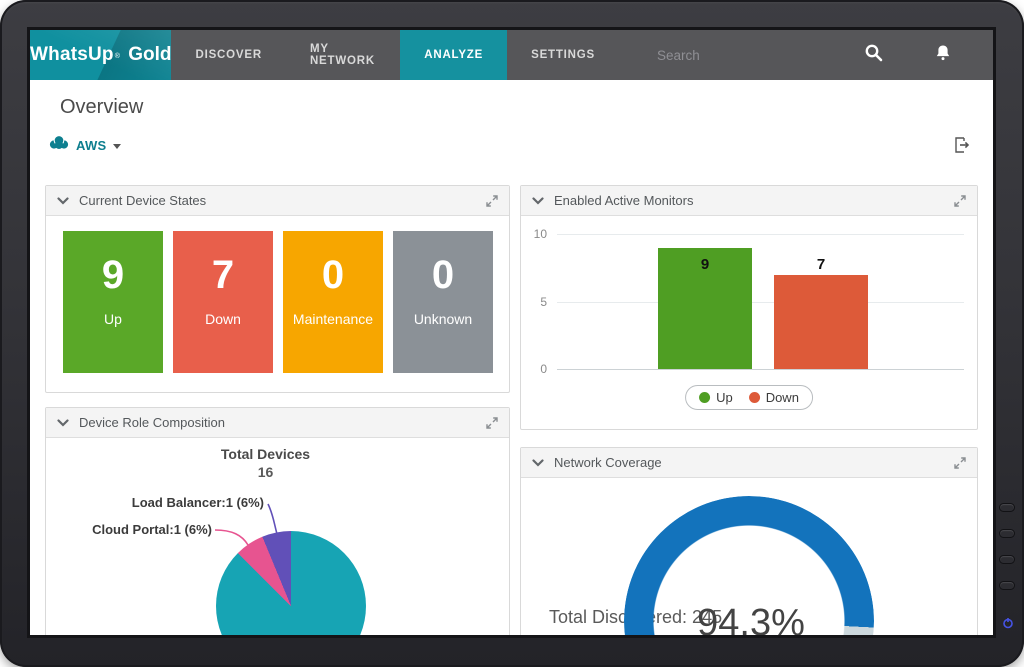 This screenshot has height=667, width=1024. Describe the element at coordinates (943, 55) in the screenshot. I see `bell-icon` at that location.